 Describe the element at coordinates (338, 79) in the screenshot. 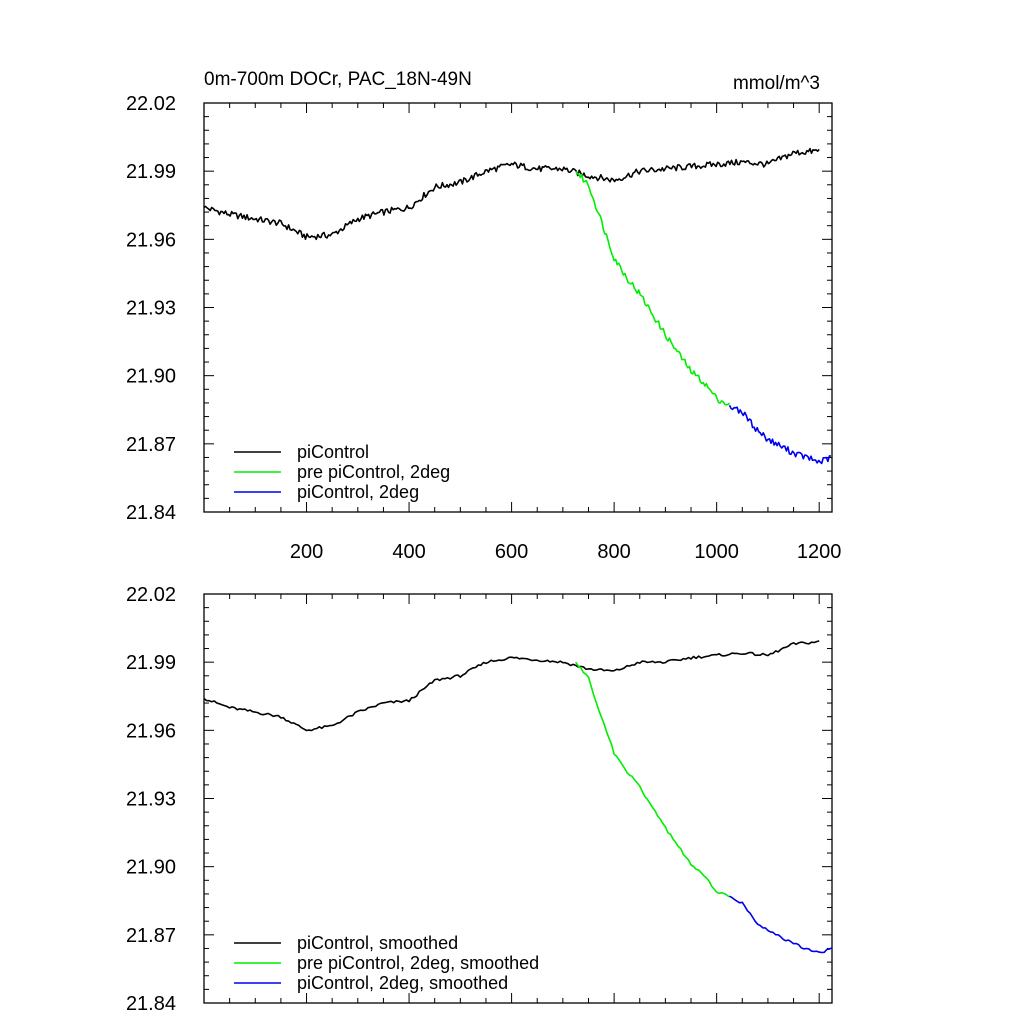

I see `chart-title: 0m-700m DOCr, PAC_18N-49N` at that location.